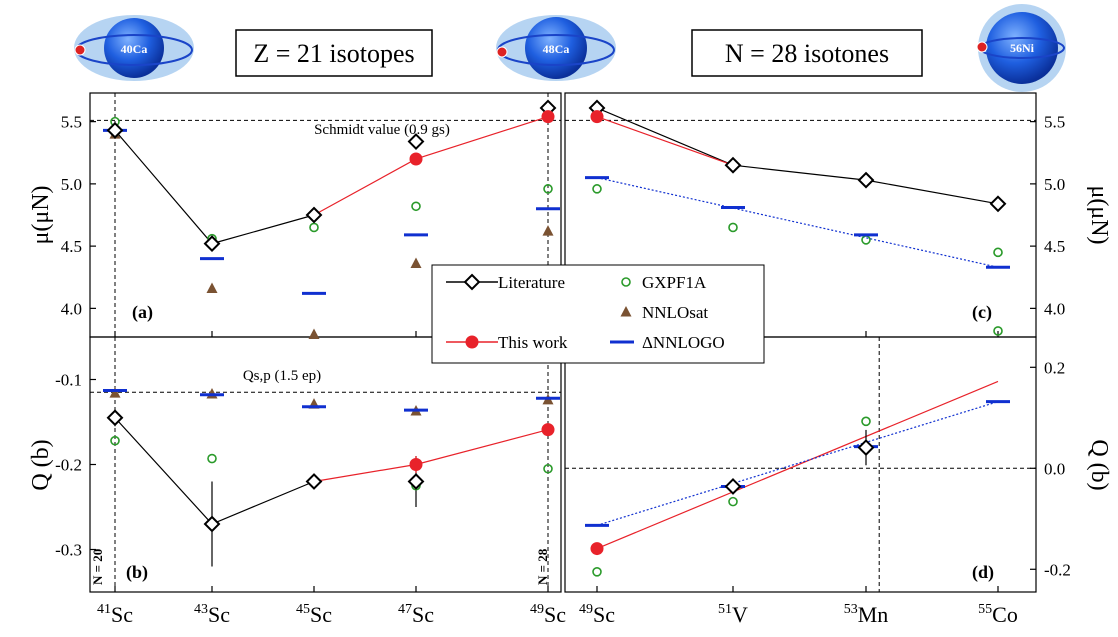  What do you see at coordinates (683, 342) in the screenshot?
I see `legend-label: ΔNNLOGO` at bounding box center [683, 342].